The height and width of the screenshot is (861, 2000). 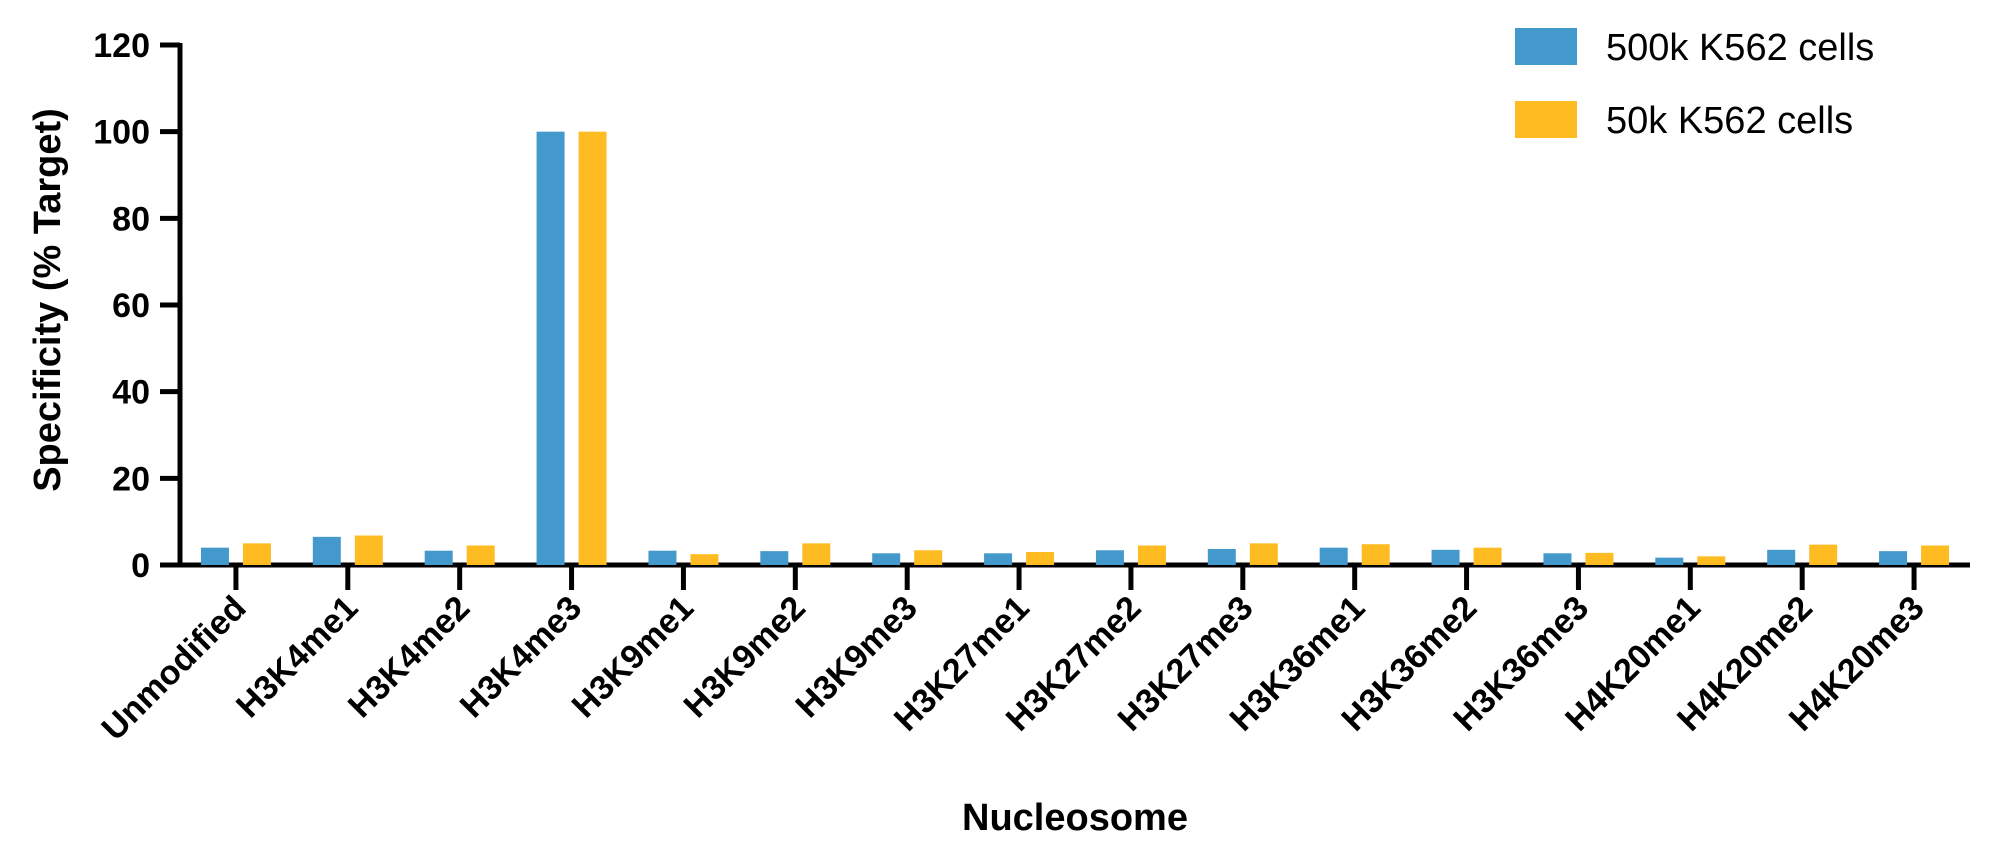 I want to click on x-tick-label: H3K4me2, so click(x=409, y=657).